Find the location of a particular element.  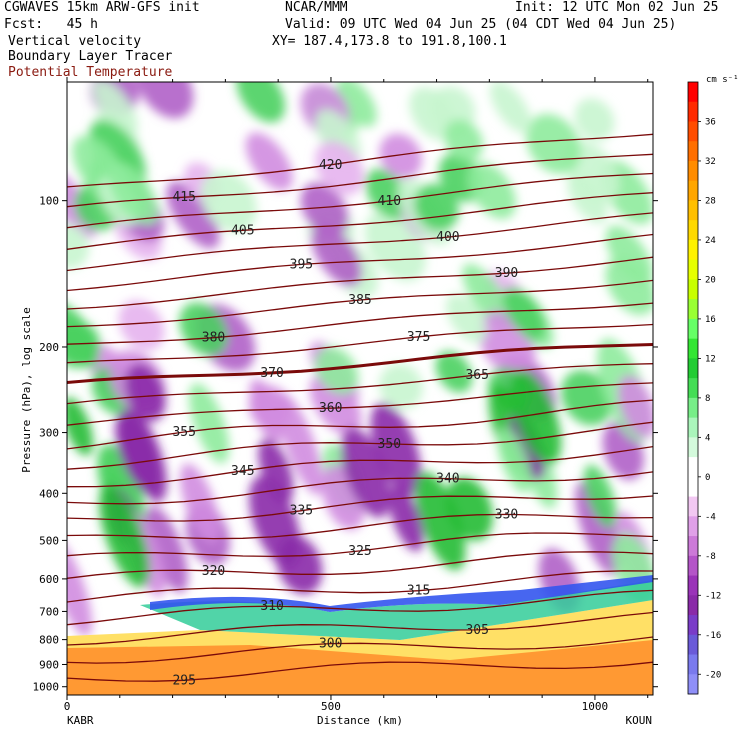

theta-label-335: 335 is located at coordinates (301, 511).